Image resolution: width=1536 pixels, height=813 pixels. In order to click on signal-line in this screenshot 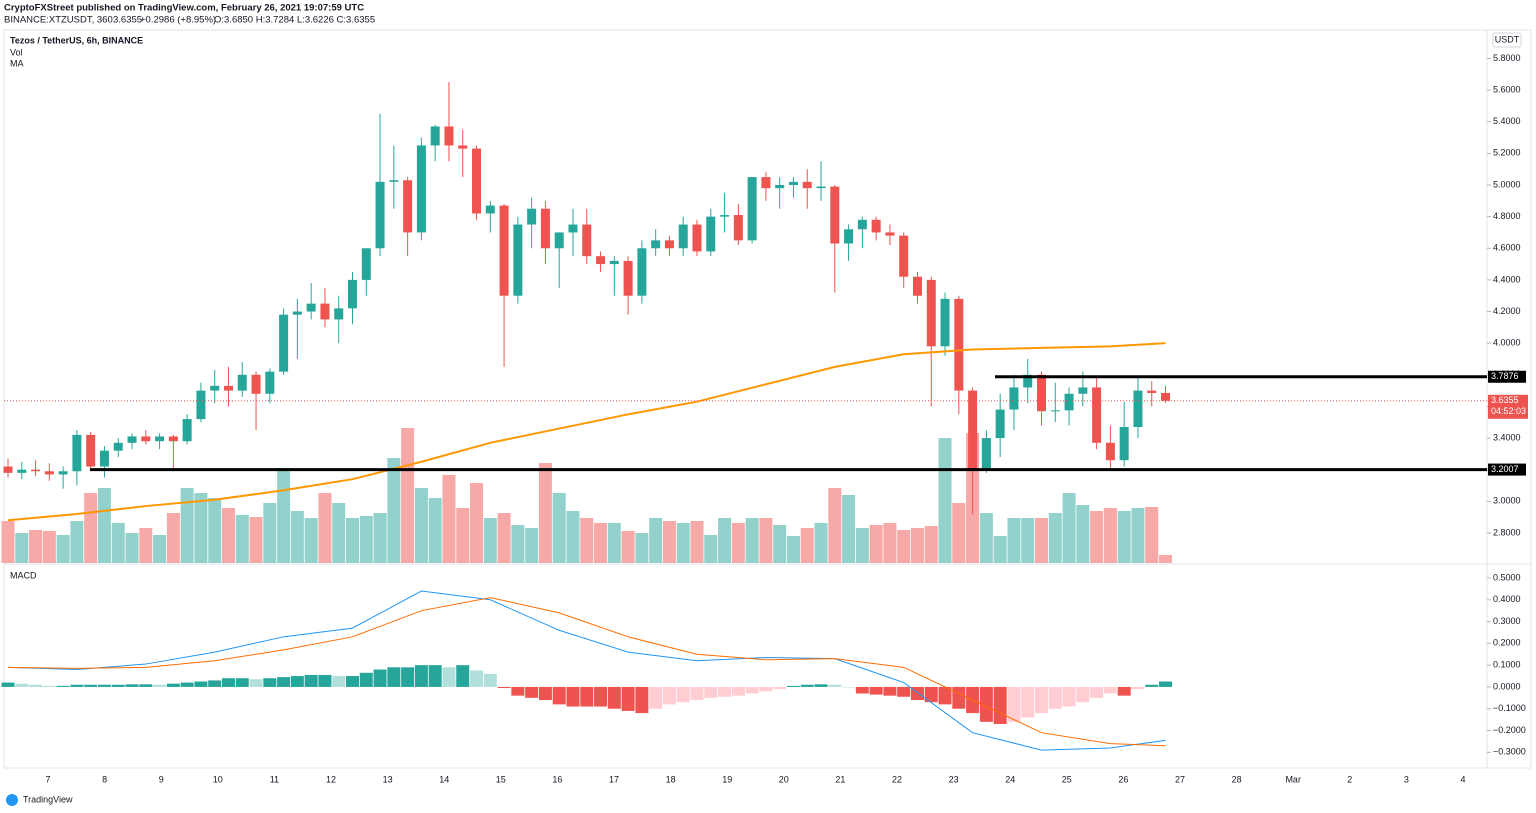, I will do `click(586, 672)`.